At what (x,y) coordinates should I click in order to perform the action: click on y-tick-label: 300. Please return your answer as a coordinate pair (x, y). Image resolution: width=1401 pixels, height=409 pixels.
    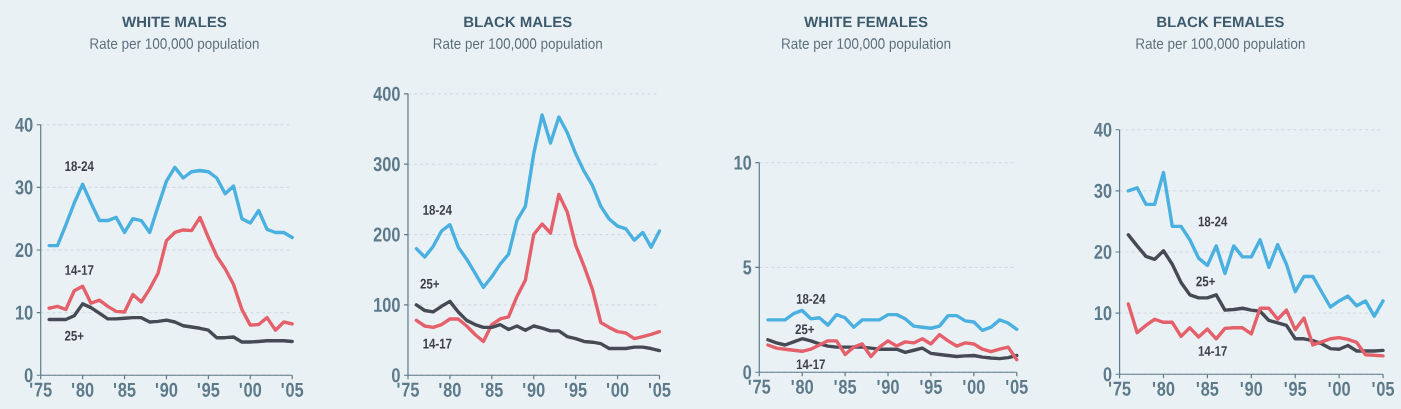
    Looking at the image, I should click on (386, 164).